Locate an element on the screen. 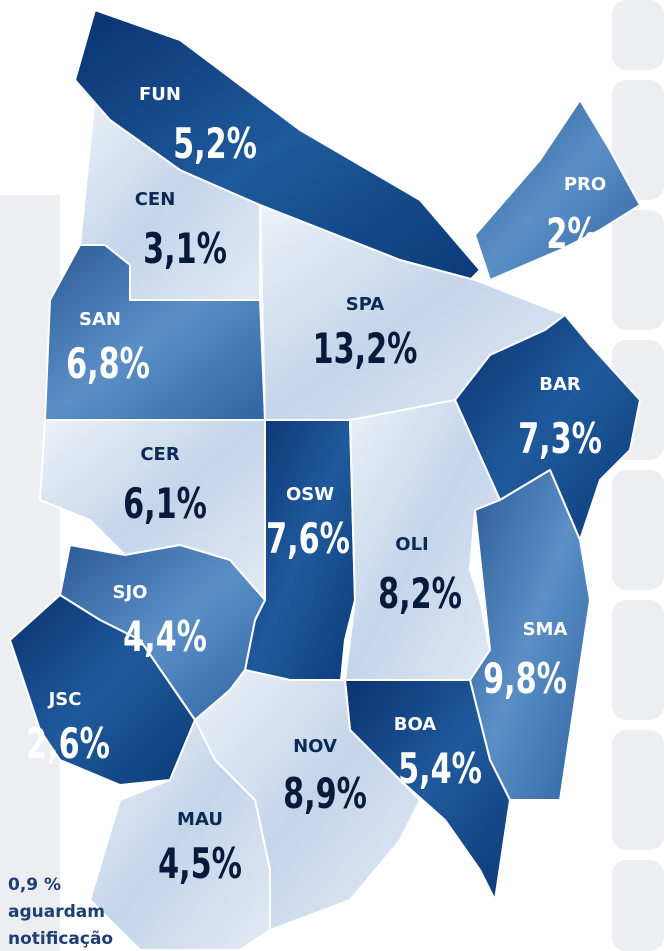 This screenshot has height=951, width=664. region-code: MAU is located at coordinates (200, 819).